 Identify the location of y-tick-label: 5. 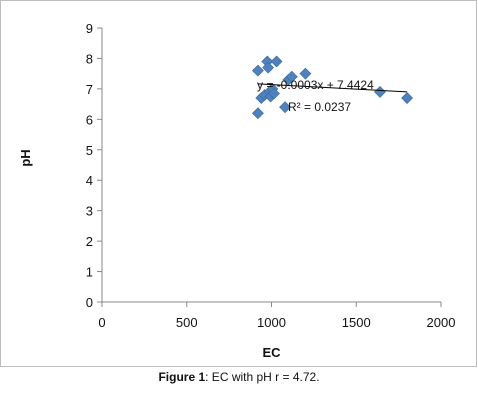
(89, 150).